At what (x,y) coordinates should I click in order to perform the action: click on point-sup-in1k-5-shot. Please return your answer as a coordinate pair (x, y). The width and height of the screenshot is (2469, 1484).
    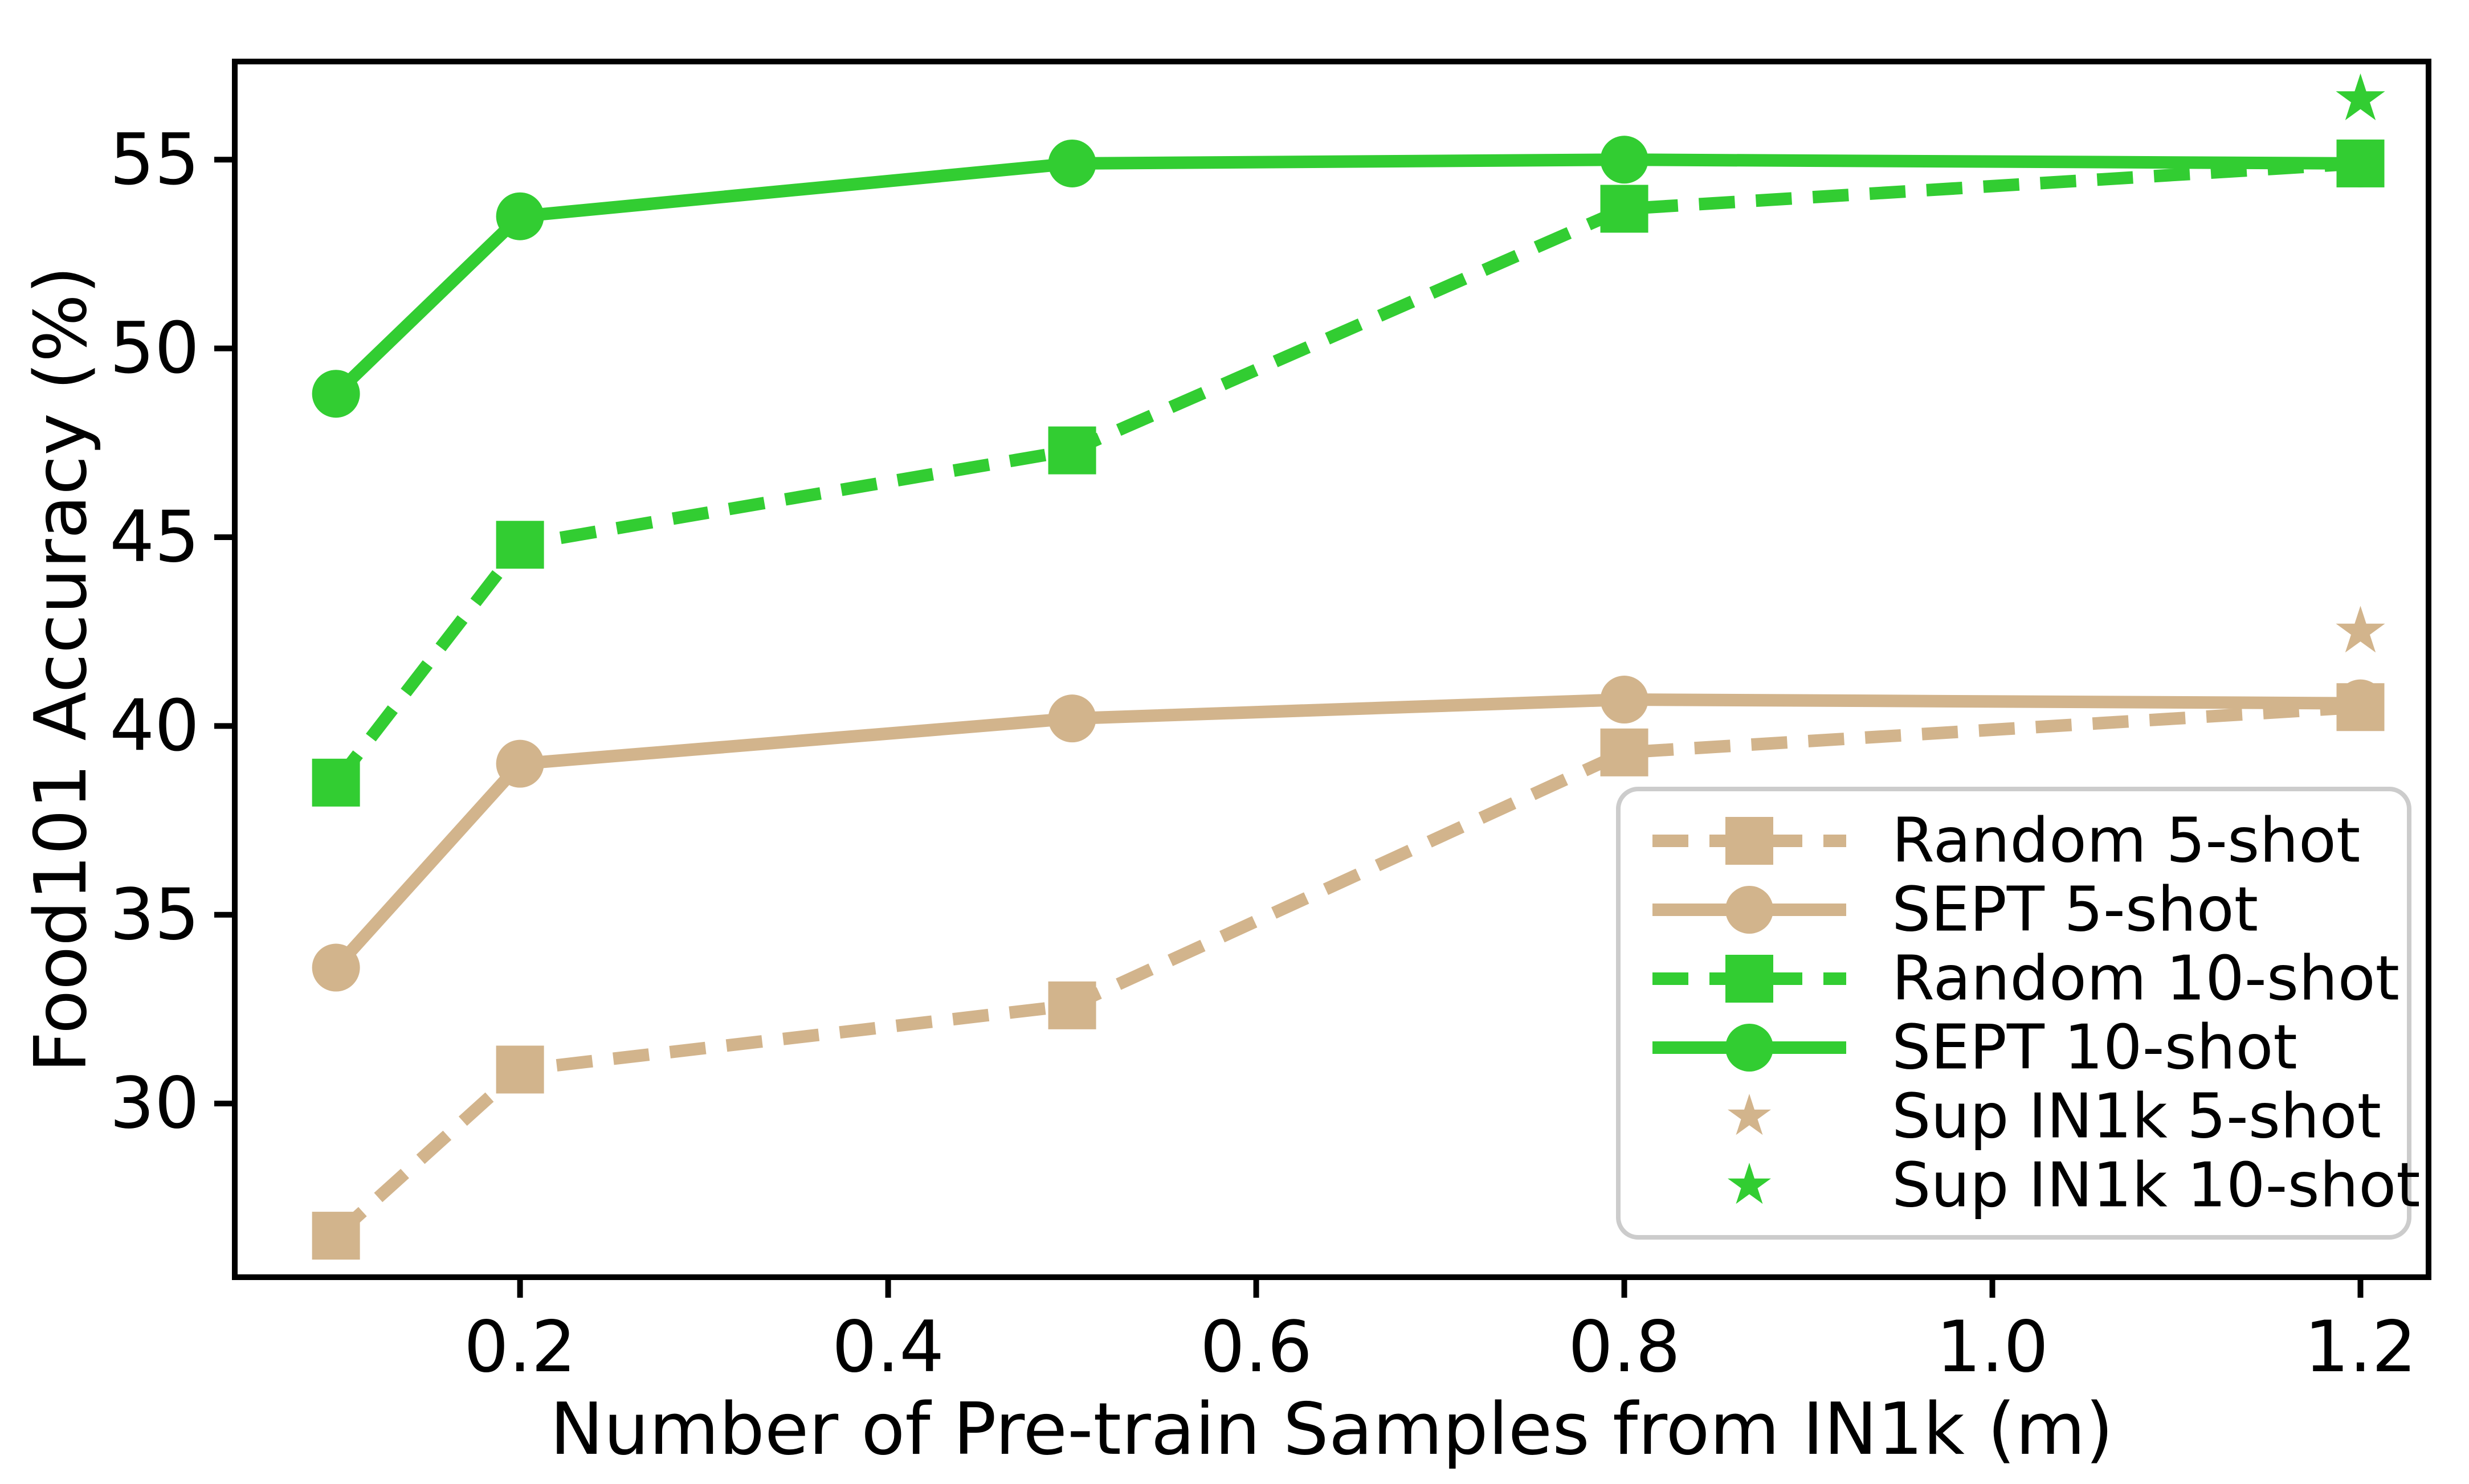
    Looking at the image, I should click on (2360, 629).